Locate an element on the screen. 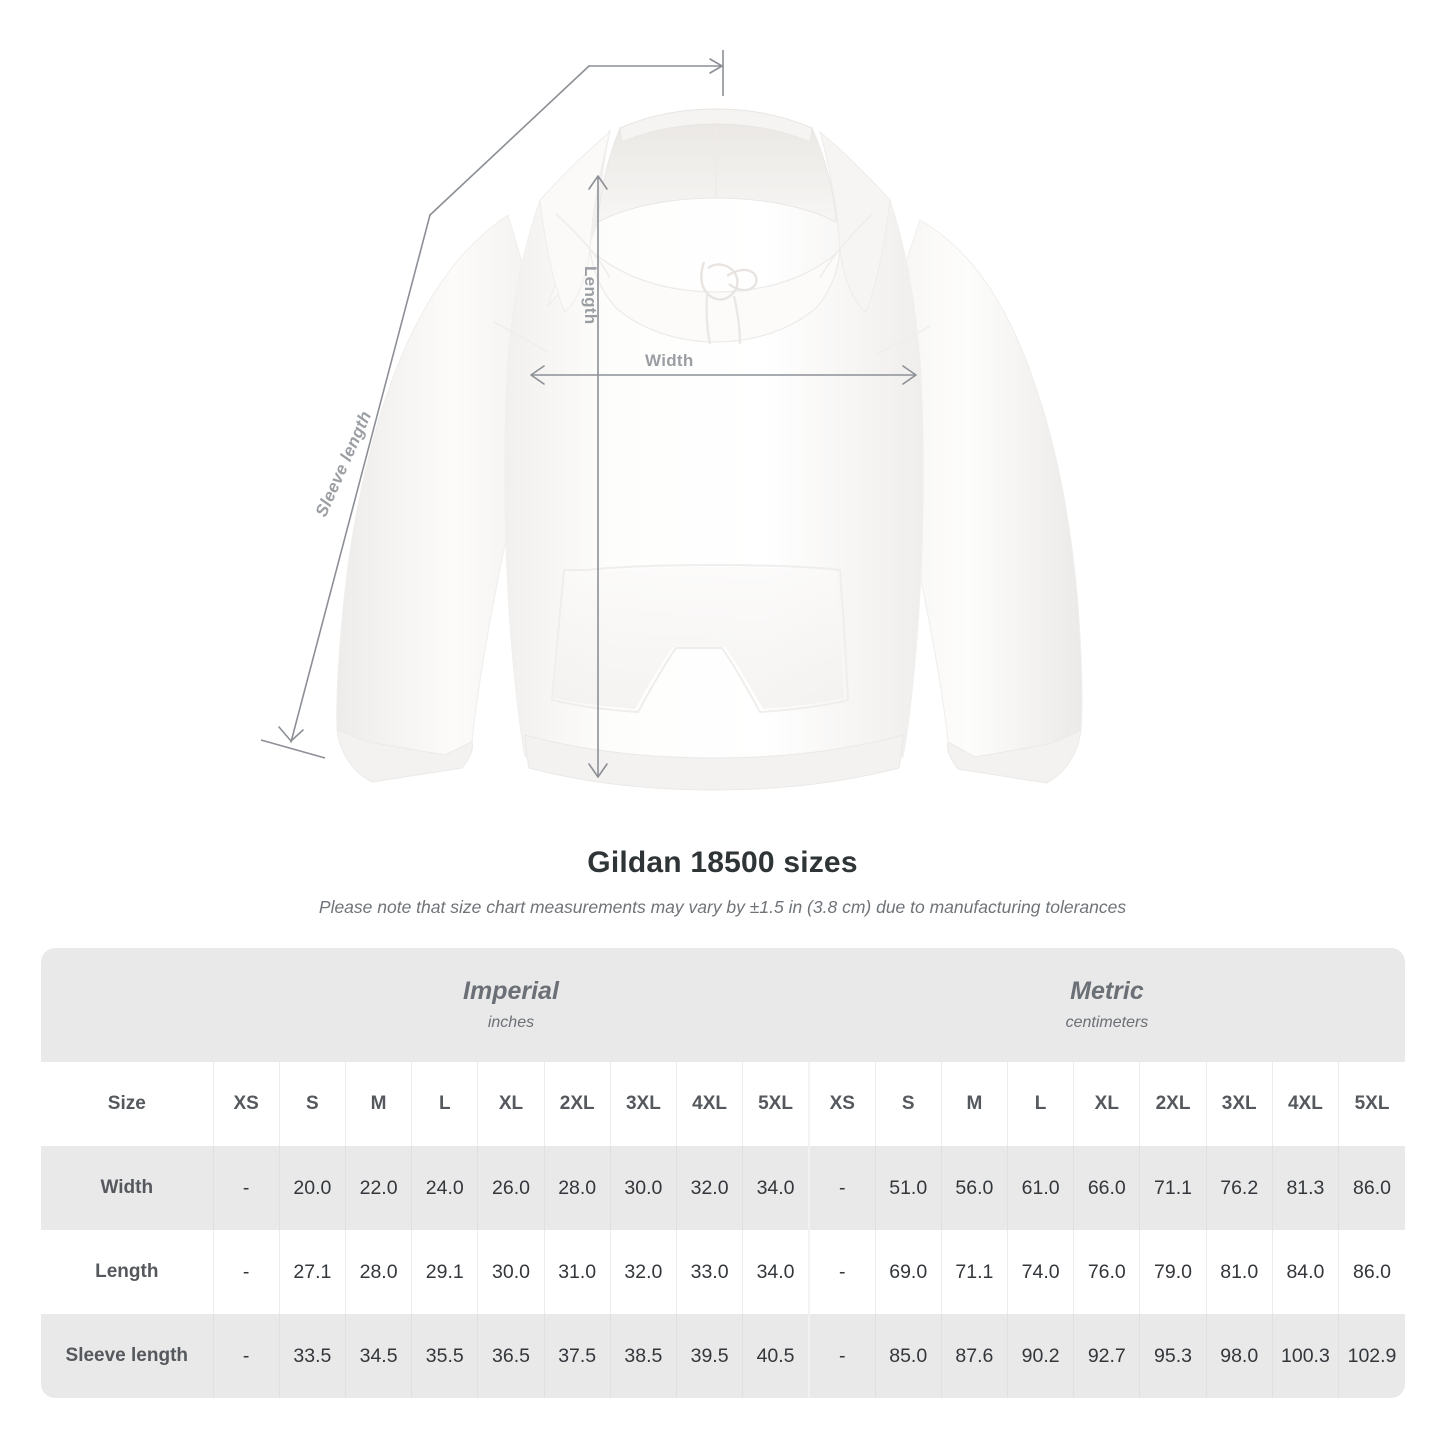 This screenshot has width=1445, height=1445. cell-width-imperial-l: 24.0 is located at coordinates (444, 1188).